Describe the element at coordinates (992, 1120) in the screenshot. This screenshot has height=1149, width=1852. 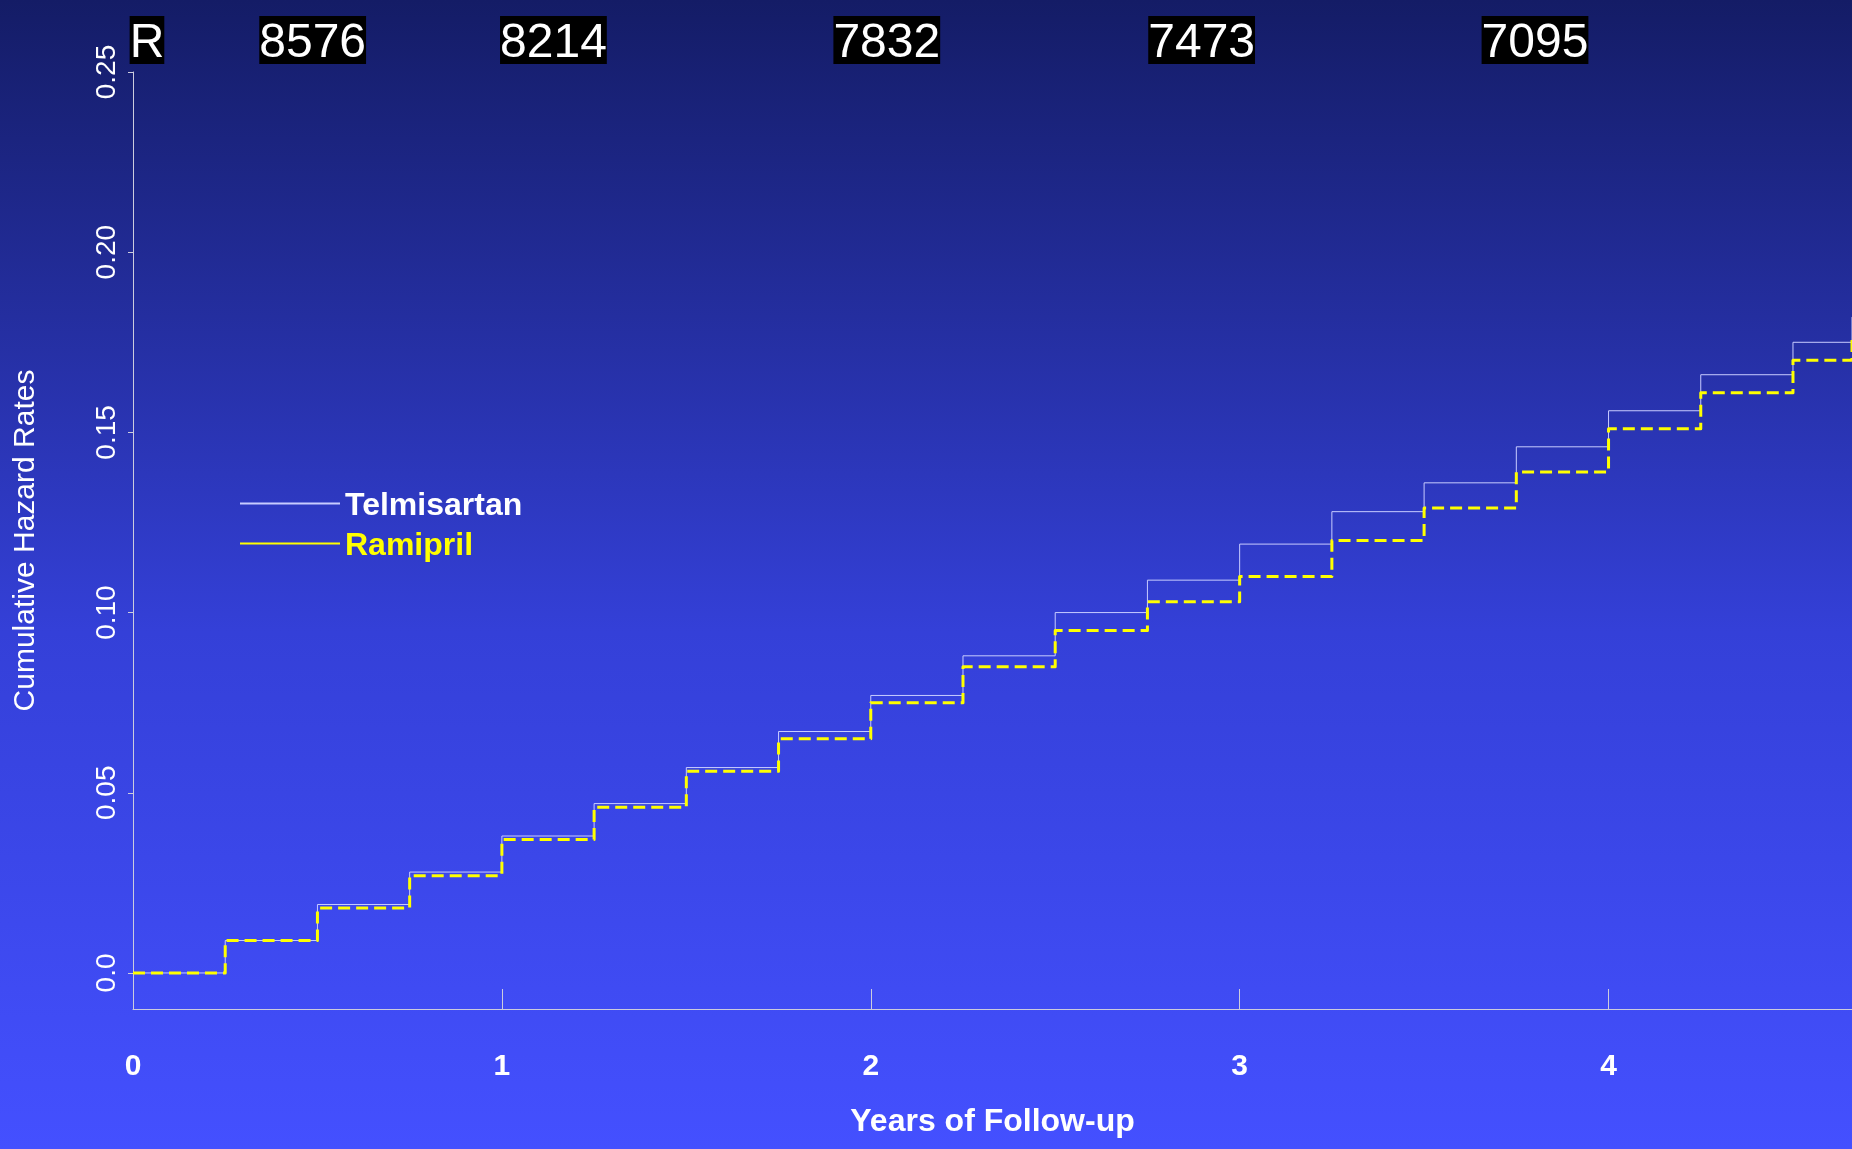
I see `x-axis-title: Years of Follow-up` at that location.